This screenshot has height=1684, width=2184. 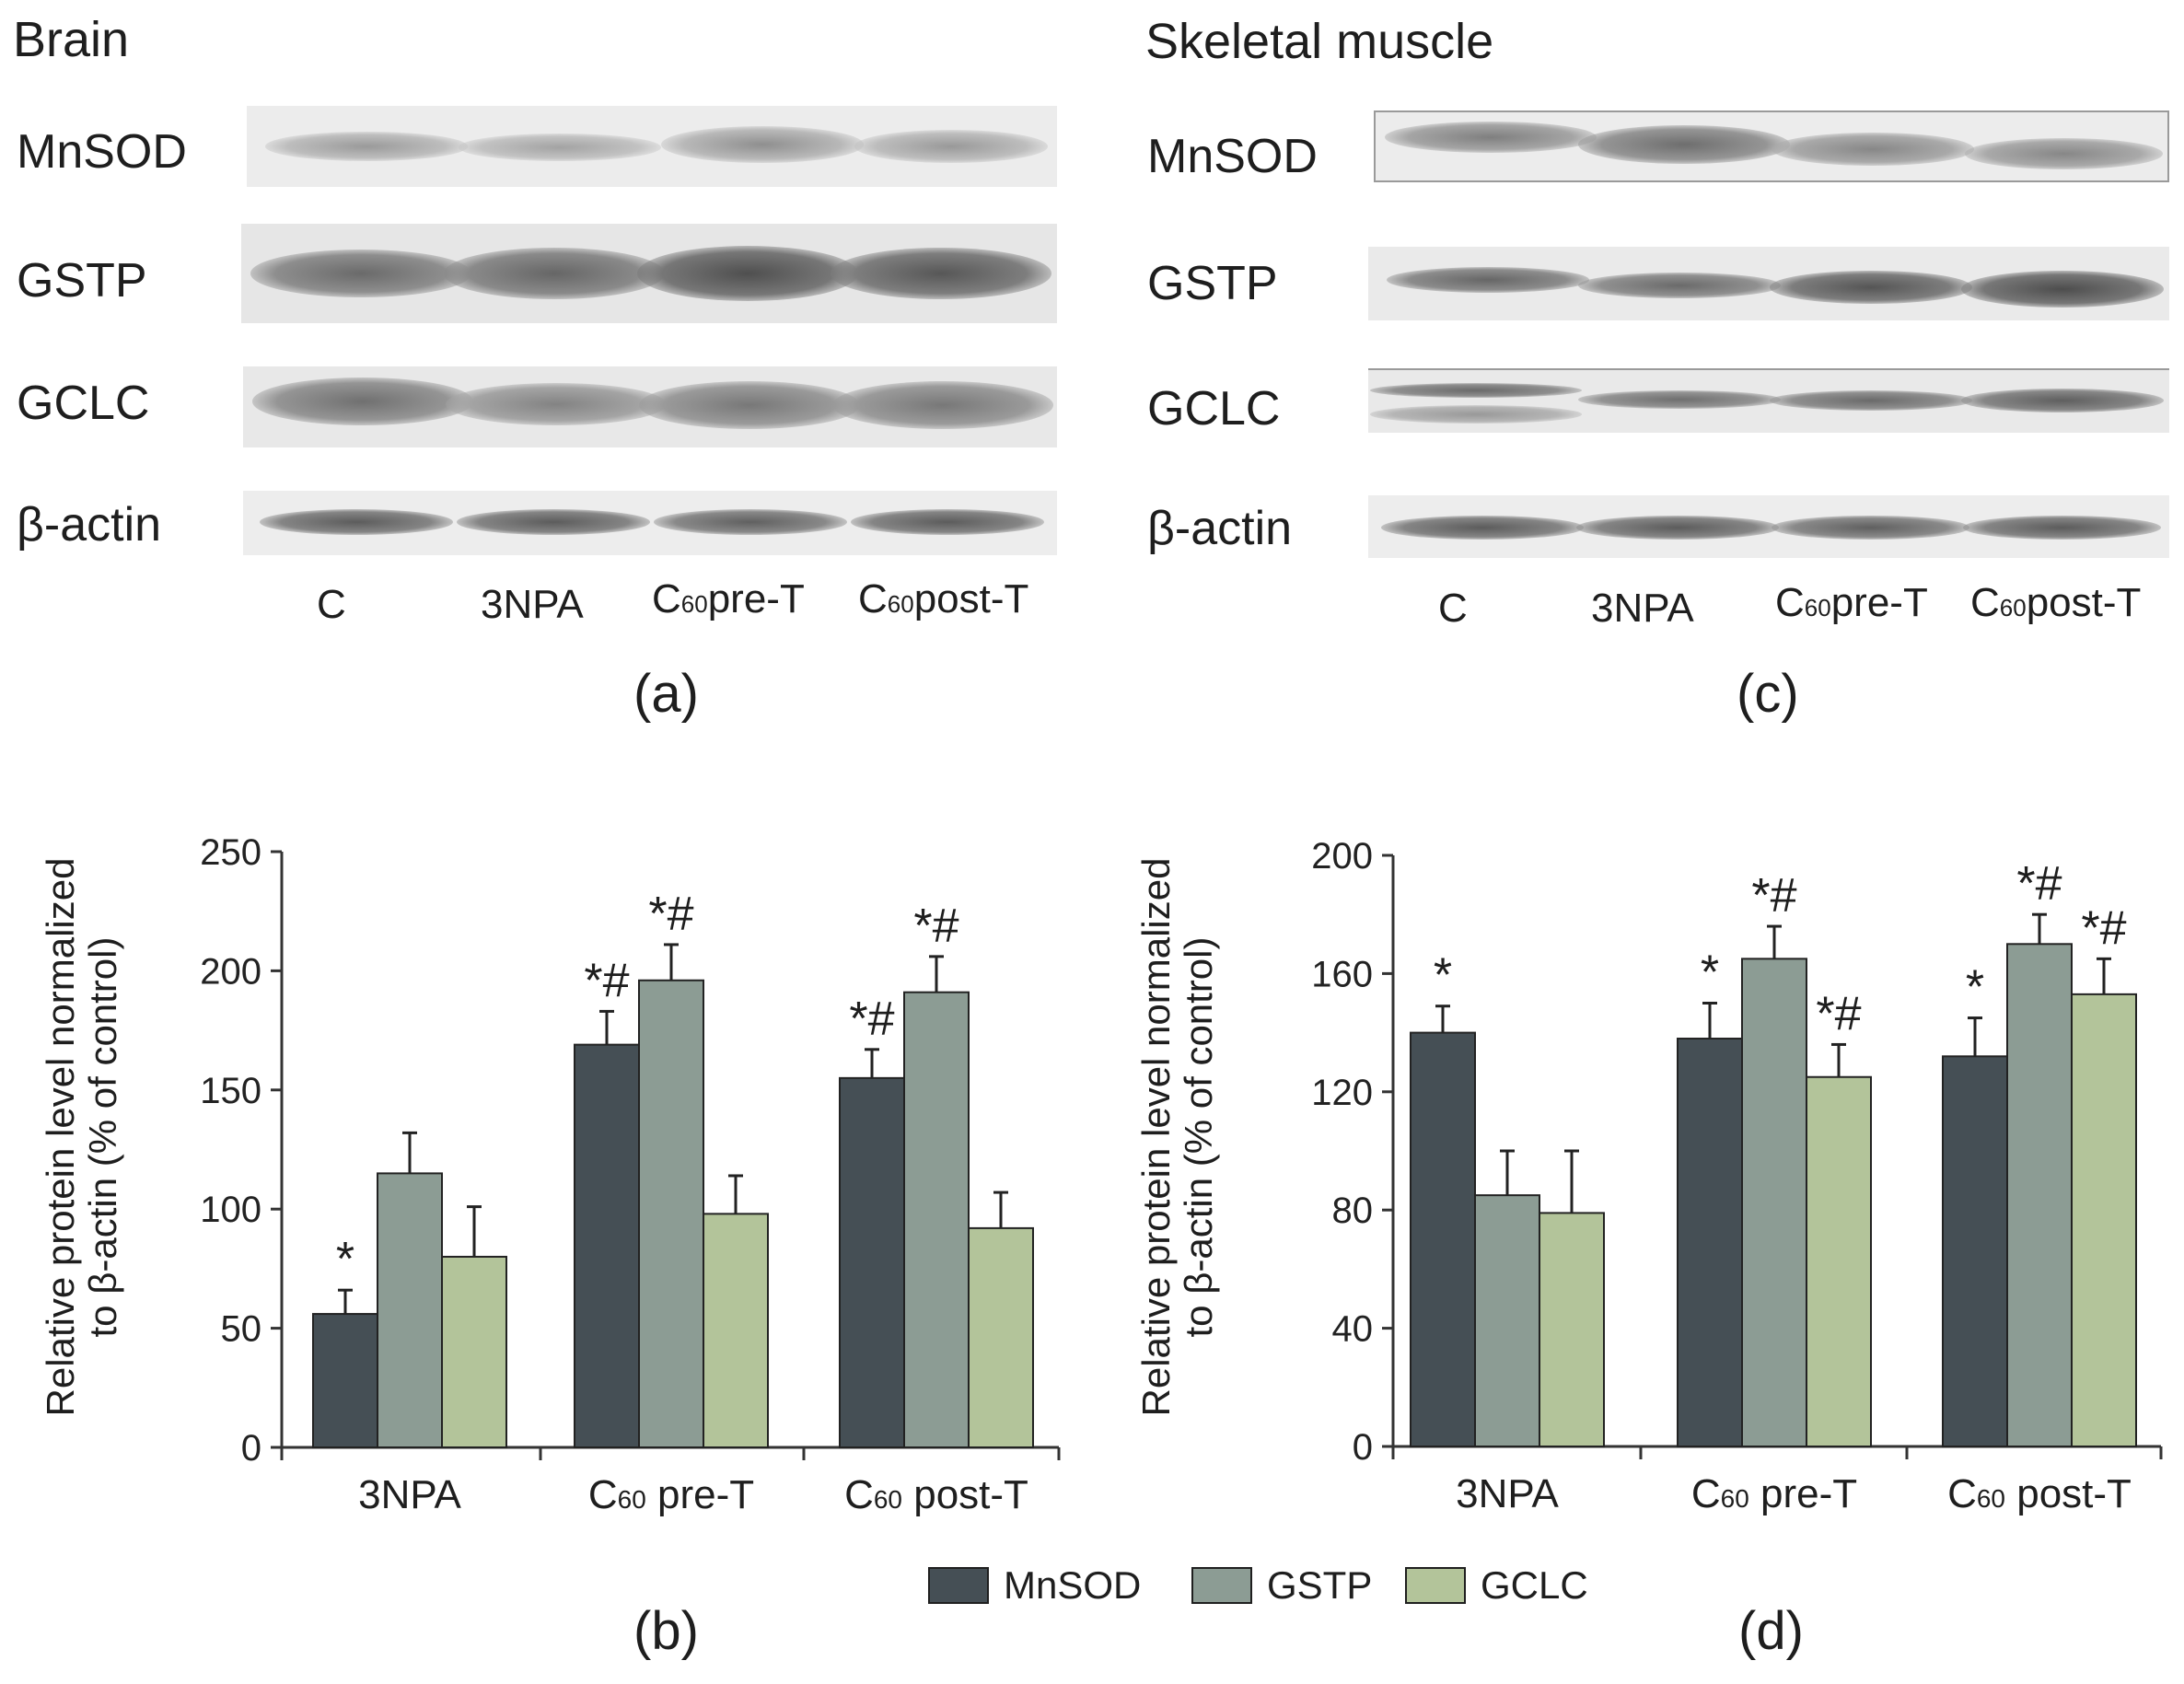 What do you see at coordinates (1342, 856) in the screenshot?
I see `y-tick-label: 200` at bounding box center [1342, 856].